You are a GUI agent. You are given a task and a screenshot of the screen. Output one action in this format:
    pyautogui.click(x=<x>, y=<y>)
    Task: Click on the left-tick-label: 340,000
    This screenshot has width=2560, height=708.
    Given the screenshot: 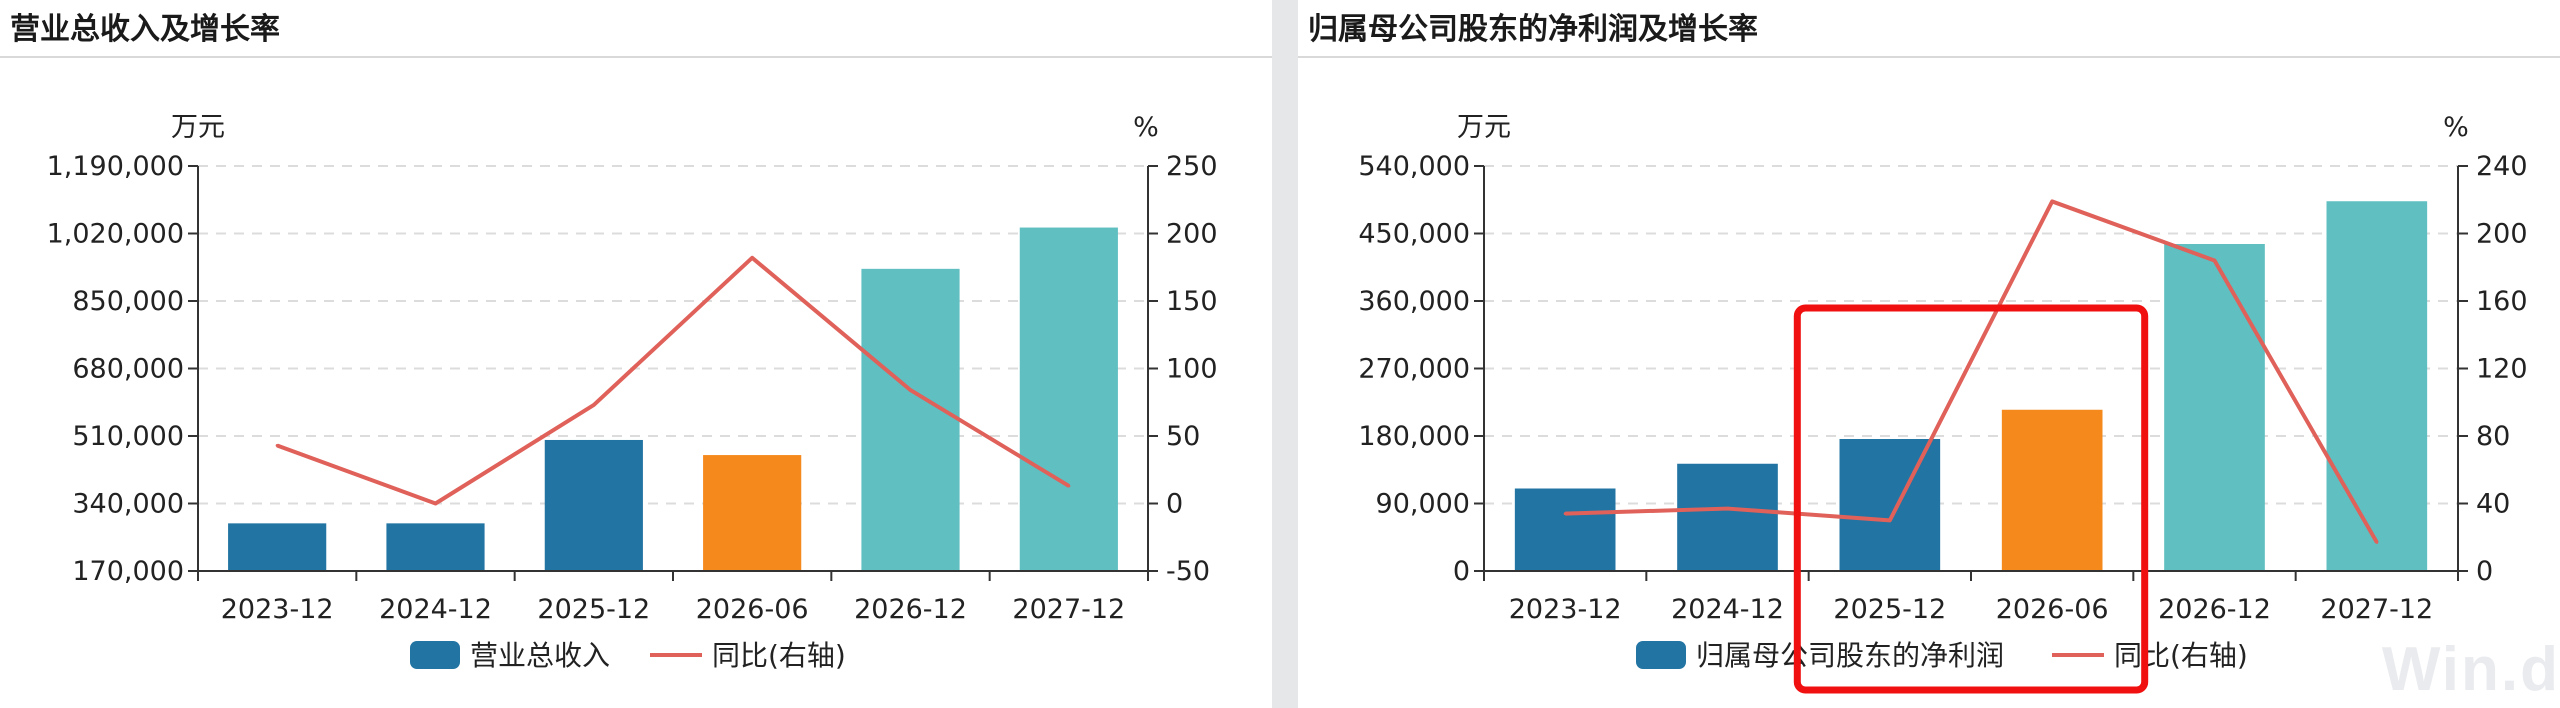 What is the action you would take?
    pyautogui.click(x=128, y=504)
    